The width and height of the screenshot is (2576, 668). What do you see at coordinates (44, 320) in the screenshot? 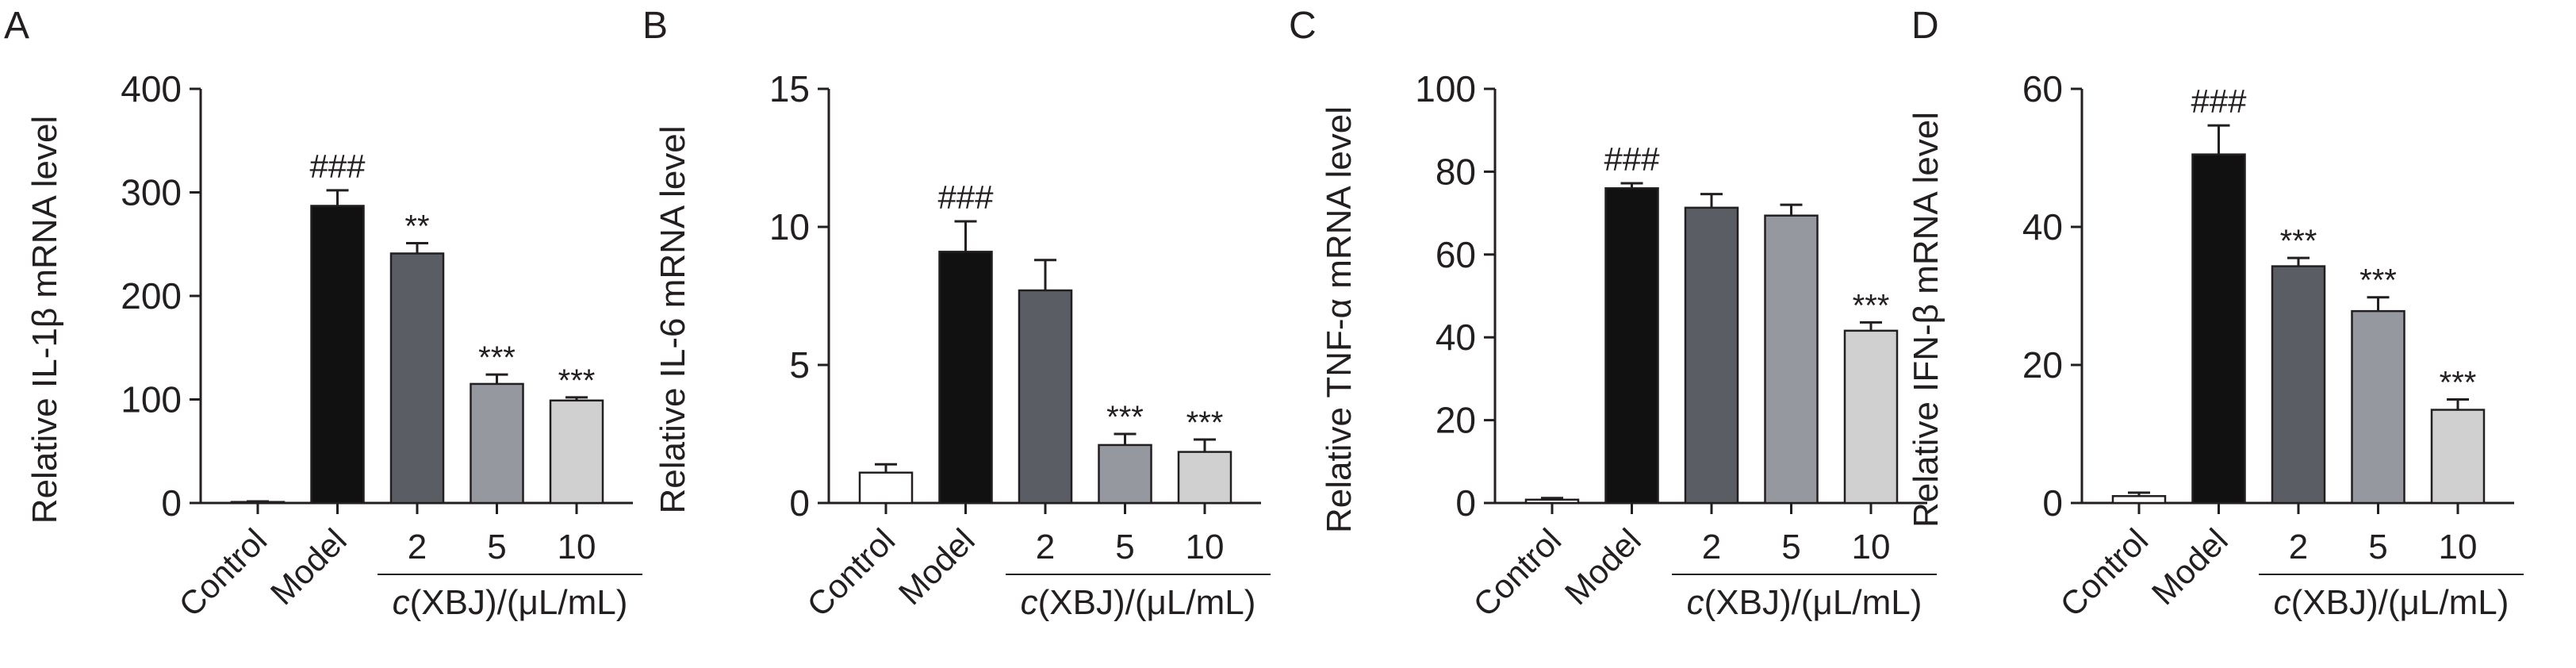
I see `y-axis-label: Relative IL-1β mRNA level` at bounding box center [44, 320].